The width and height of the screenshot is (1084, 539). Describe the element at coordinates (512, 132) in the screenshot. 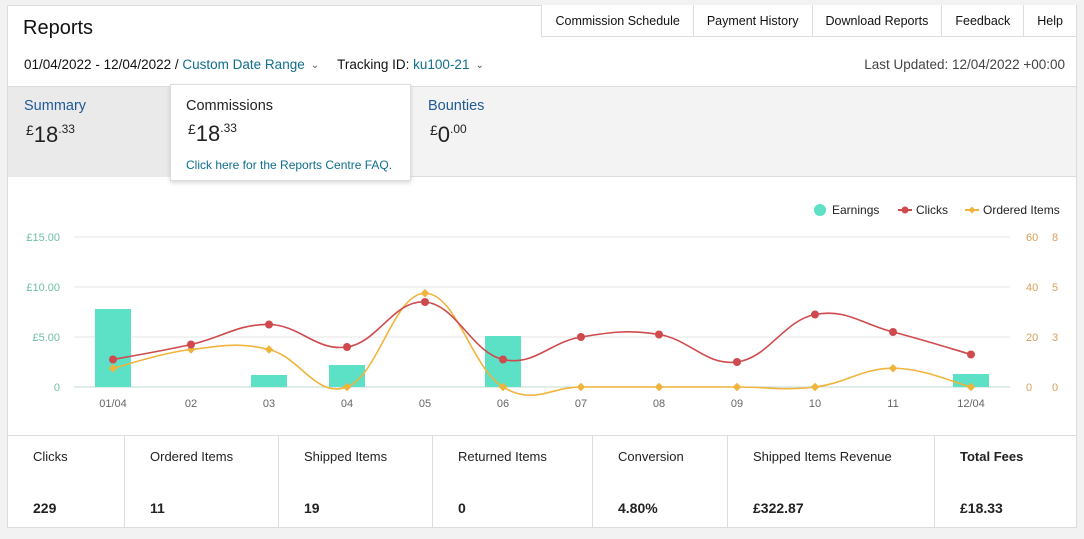

I see `tab-bounties: Bounties £0.00` at that location.